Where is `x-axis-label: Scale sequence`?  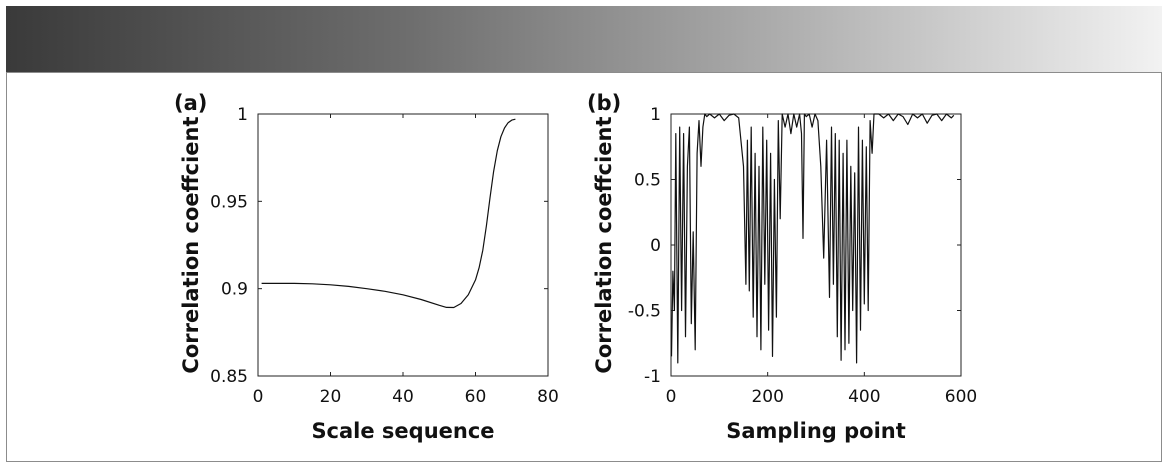 x-axis-label: Scale sequence is located at coordinates (402, 431).